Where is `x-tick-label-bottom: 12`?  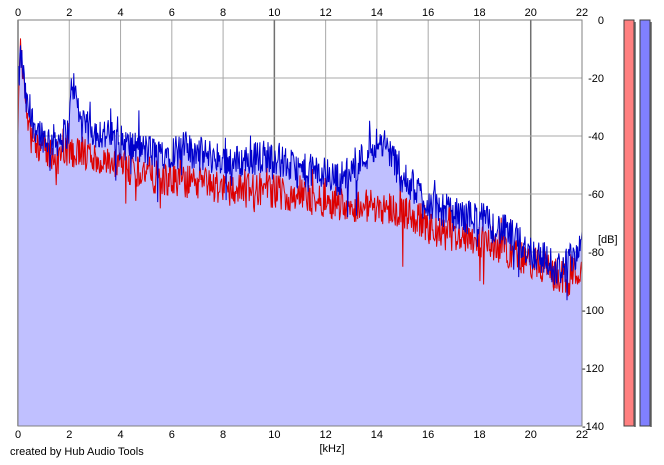 x-tick-label-bottom: 12 is located at coordinates (326, 435).